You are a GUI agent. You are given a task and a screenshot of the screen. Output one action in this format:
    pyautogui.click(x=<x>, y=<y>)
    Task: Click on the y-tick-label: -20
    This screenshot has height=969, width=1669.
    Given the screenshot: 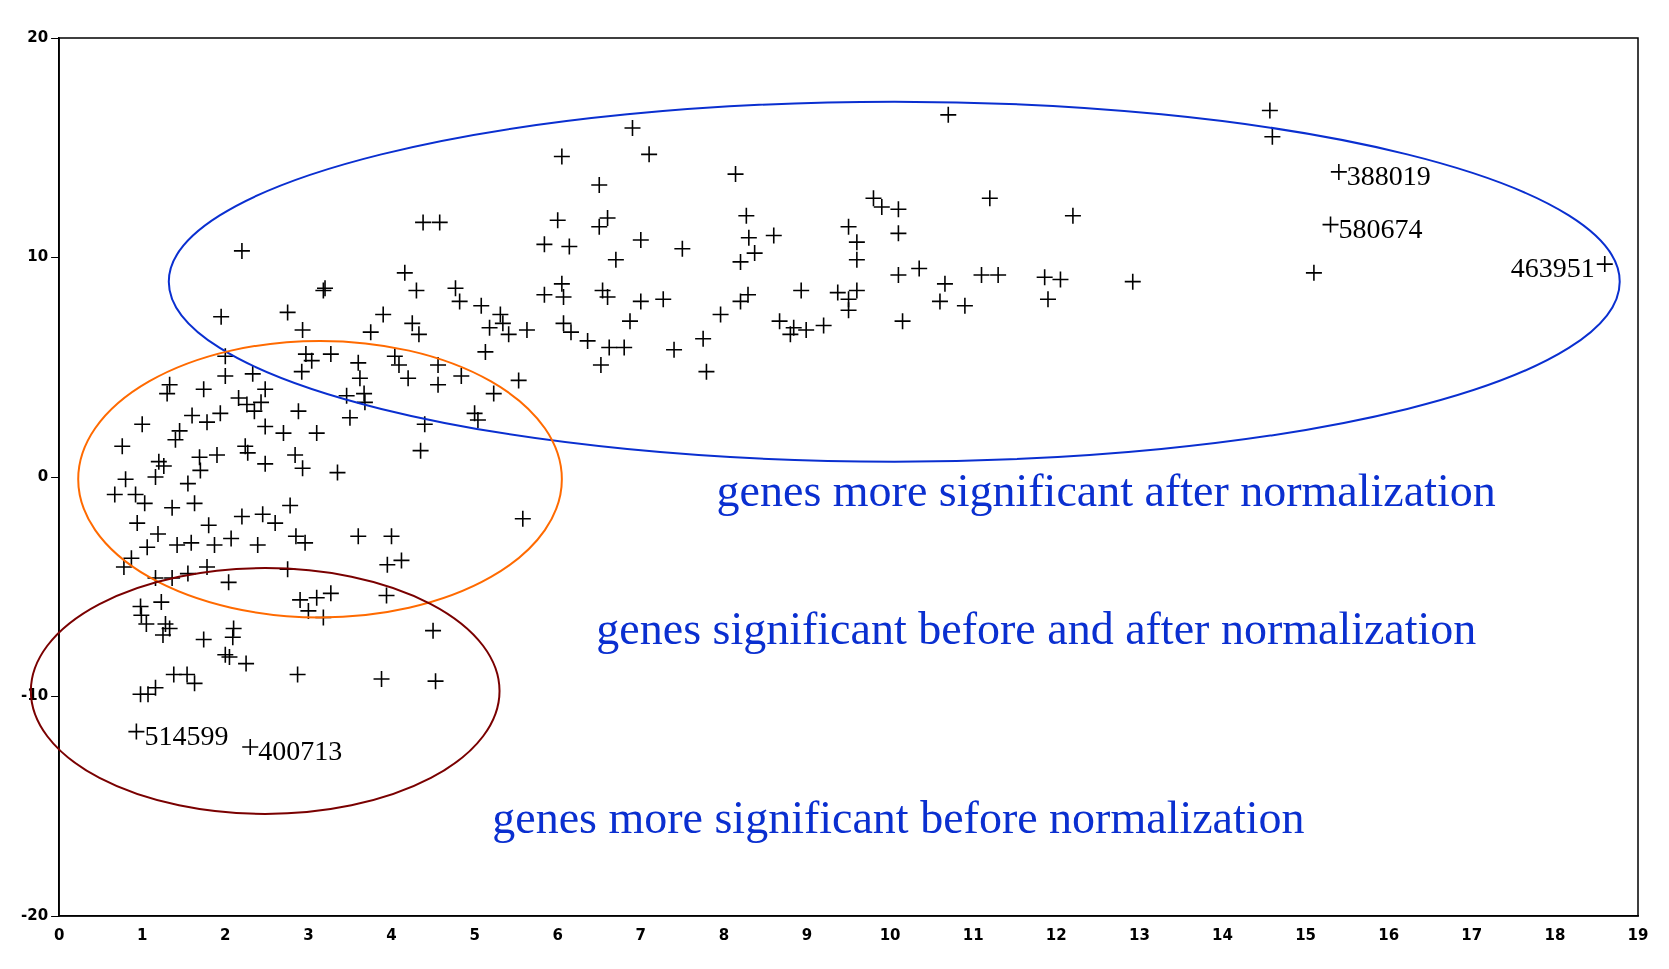 What is the action you would take?
    pyautogui.click(x=34, y=914)
    